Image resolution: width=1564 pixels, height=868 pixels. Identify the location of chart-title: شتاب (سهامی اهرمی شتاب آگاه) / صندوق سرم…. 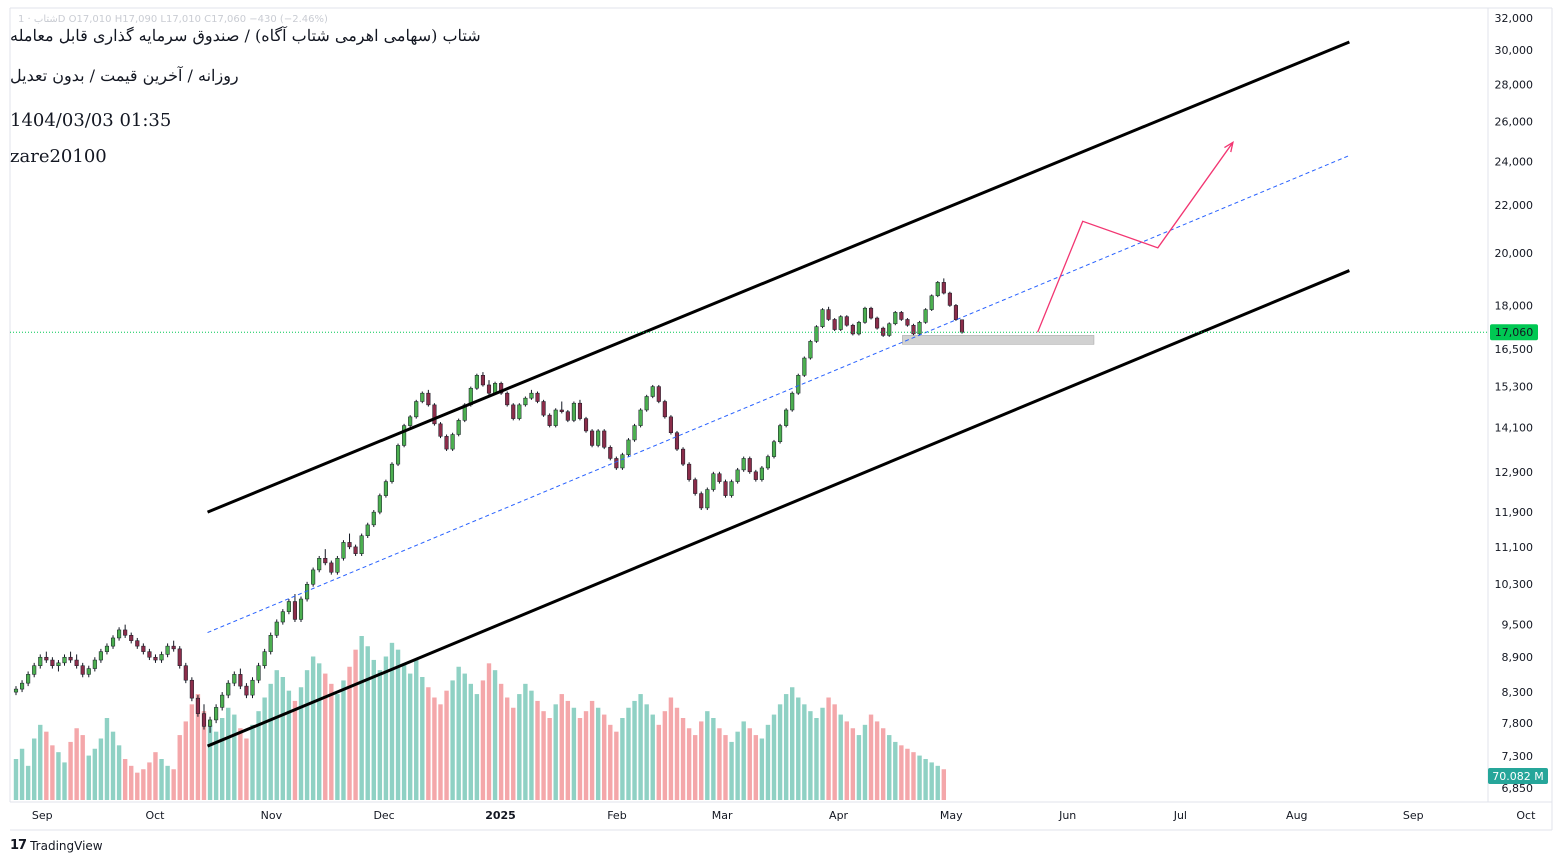
(245, 35).